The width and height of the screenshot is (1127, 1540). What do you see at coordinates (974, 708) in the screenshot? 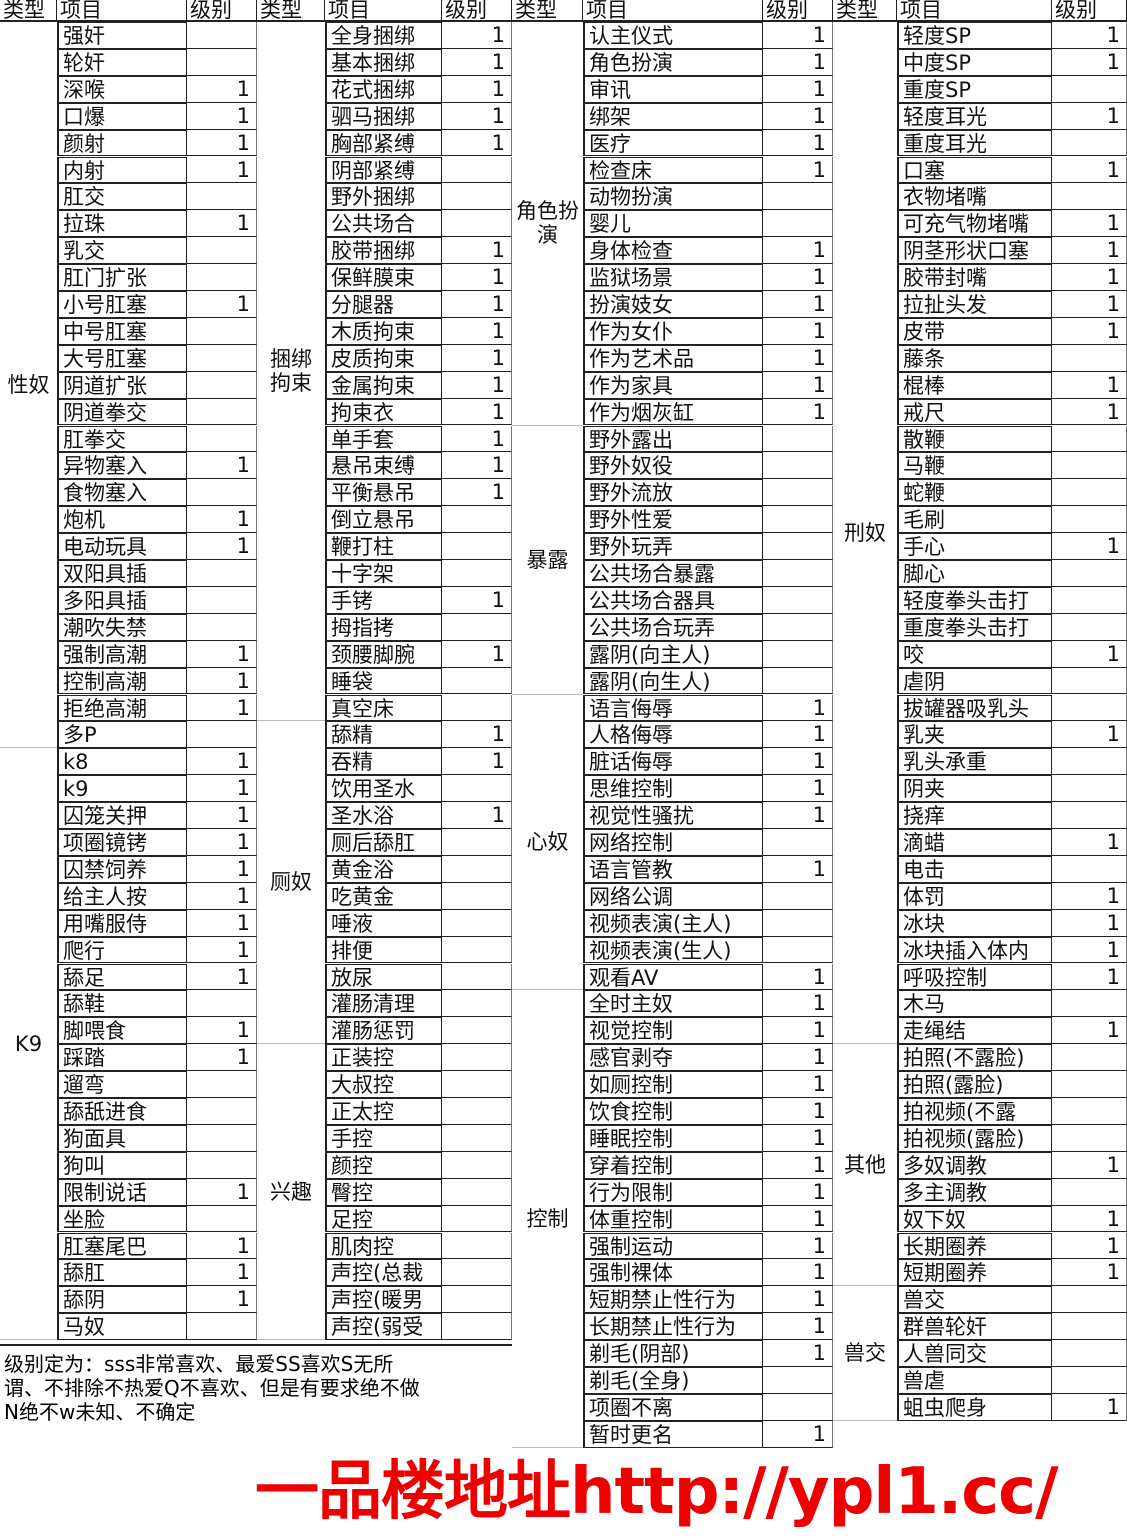
I see `item-name-cell: 拔罐器吸乳头` at bounding box center [974, 708].